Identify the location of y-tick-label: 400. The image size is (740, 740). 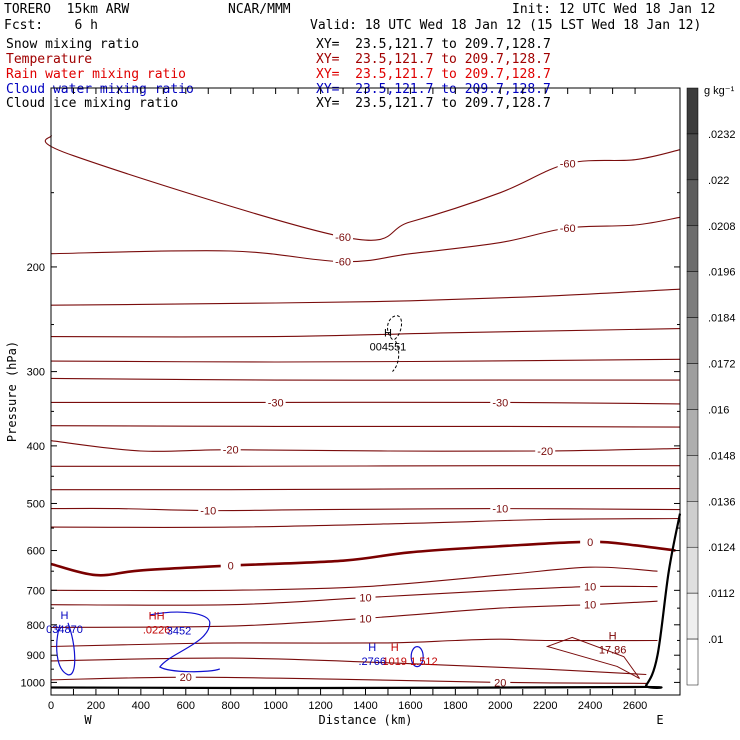
(36, 447).